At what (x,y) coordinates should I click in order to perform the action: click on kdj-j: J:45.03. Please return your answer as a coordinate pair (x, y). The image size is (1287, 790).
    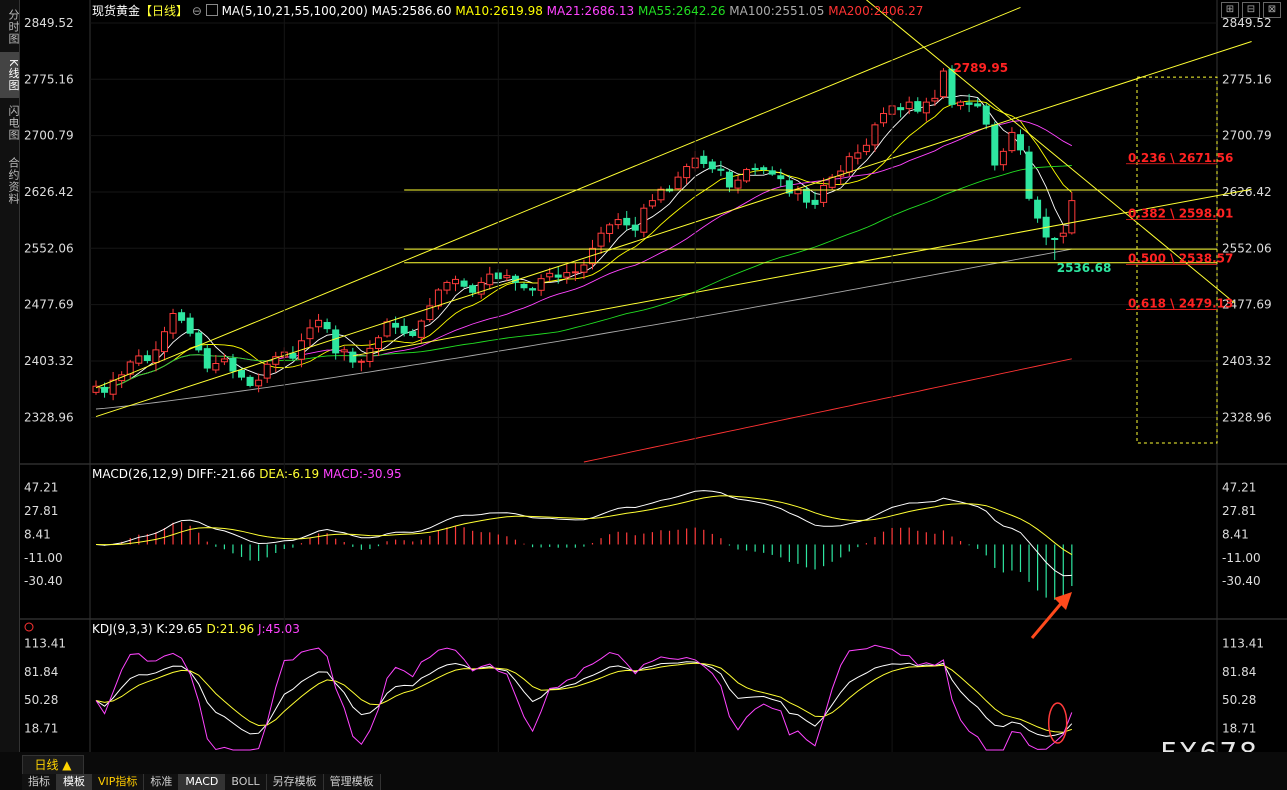
    Looking at the image, I should click on (278, 629).